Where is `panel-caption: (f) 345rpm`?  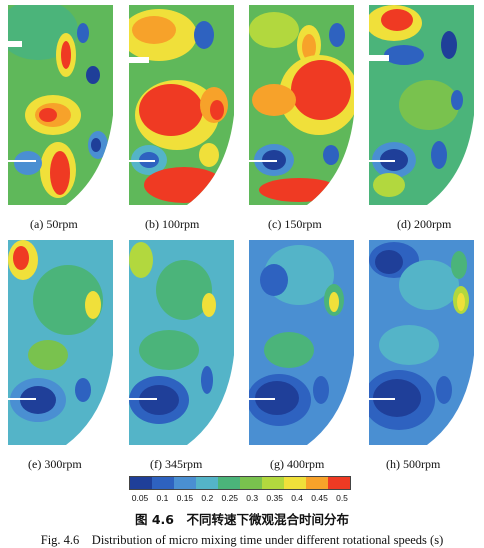 panel-caption: (f) 345rpm is located at coordinates (176, 464).